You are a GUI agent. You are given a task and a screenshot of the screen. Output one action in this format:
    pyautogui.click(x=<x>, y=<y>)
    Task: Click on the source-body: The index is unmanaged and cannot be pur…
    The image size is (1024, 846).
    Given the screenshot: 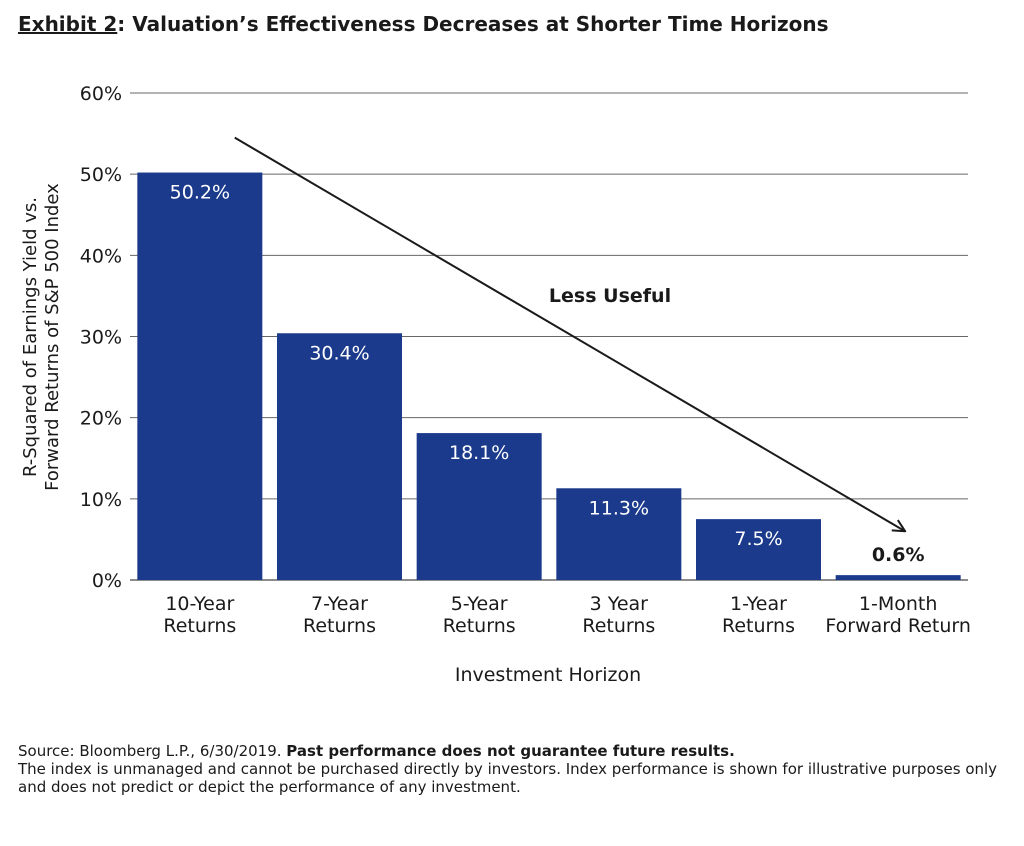 What is the action you would take?
    pyautogui.click(x=508, y=778)
    